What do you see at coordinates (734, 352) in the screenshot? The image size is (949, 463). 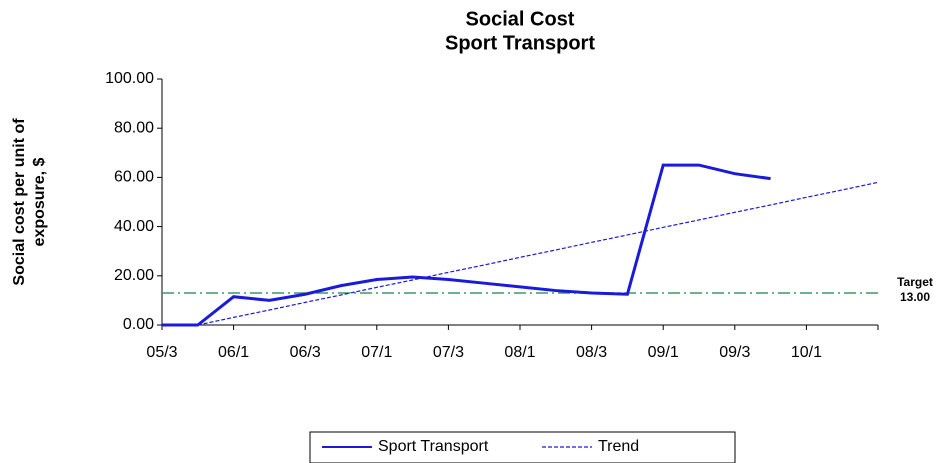 I see `x-tick-label: 09/3` at bounding box center [734, 352].